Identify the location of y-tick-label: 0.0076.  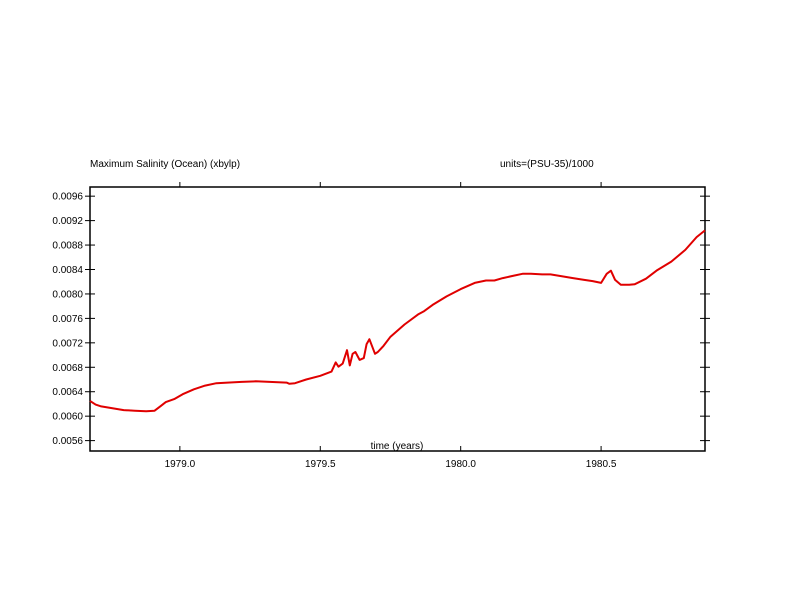
(67, 319).